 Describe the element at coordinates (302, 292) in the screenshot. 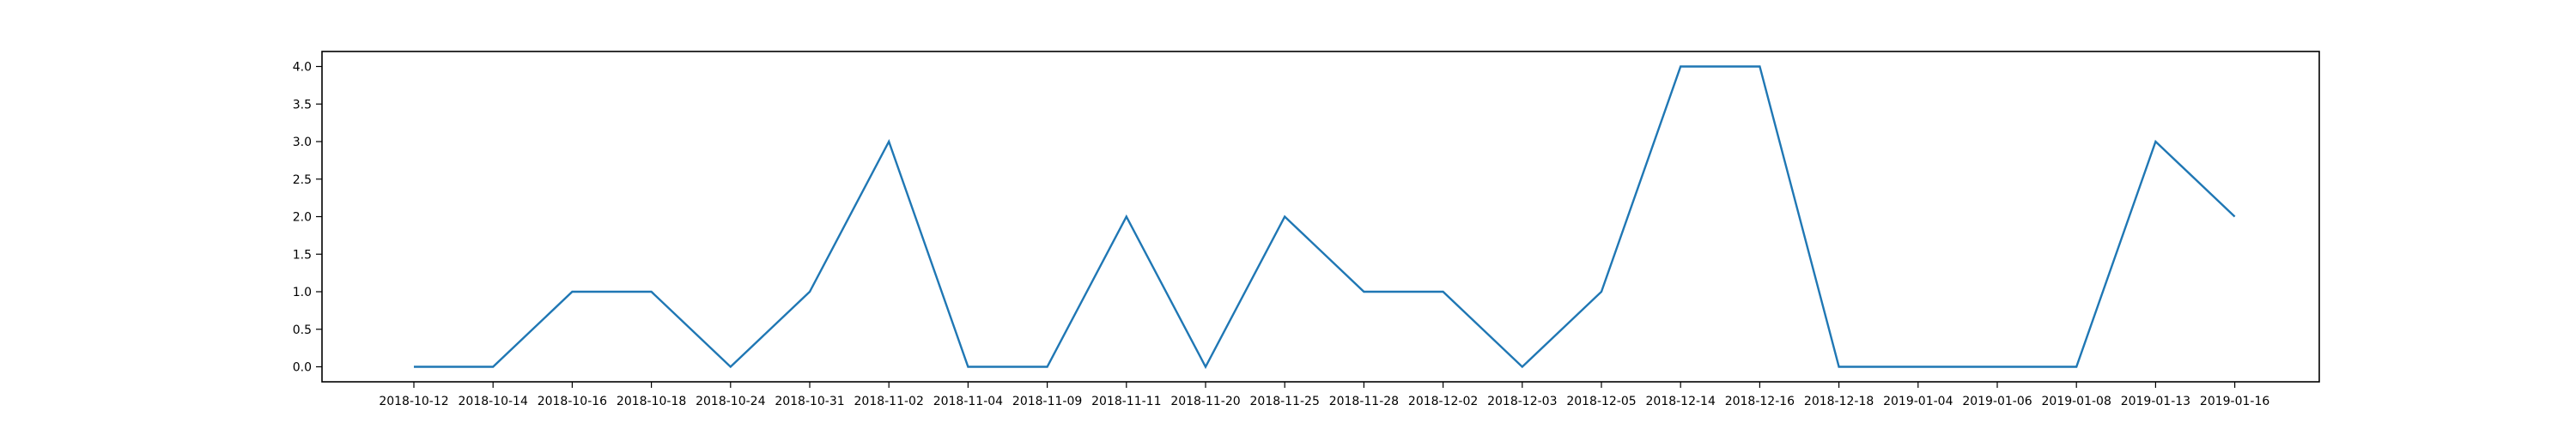

I see `y-tick-label: 1.0` at that location.